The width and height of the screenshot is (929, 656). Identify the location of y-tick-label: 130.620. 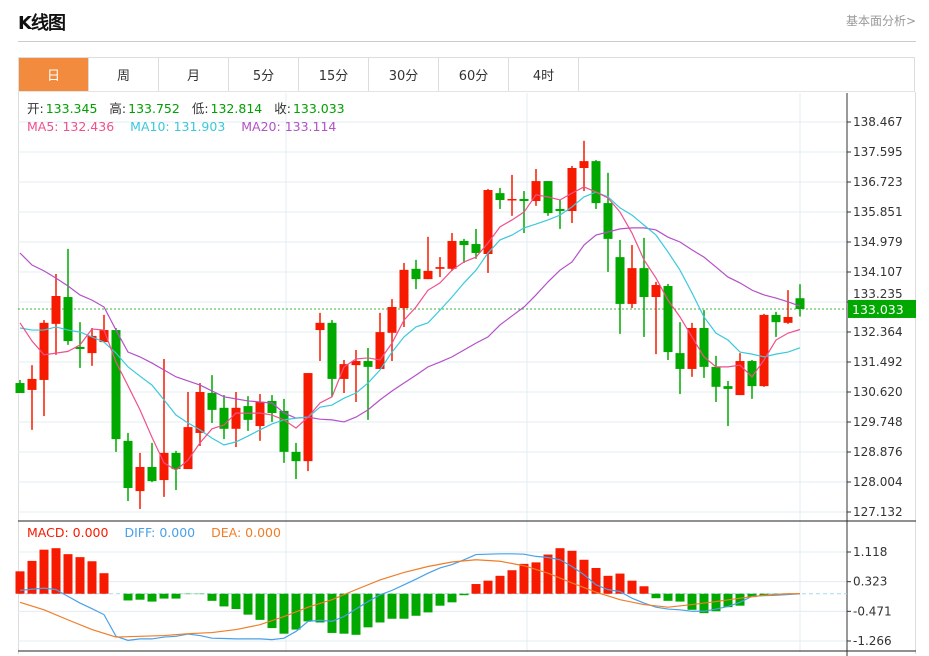
(878, 392).